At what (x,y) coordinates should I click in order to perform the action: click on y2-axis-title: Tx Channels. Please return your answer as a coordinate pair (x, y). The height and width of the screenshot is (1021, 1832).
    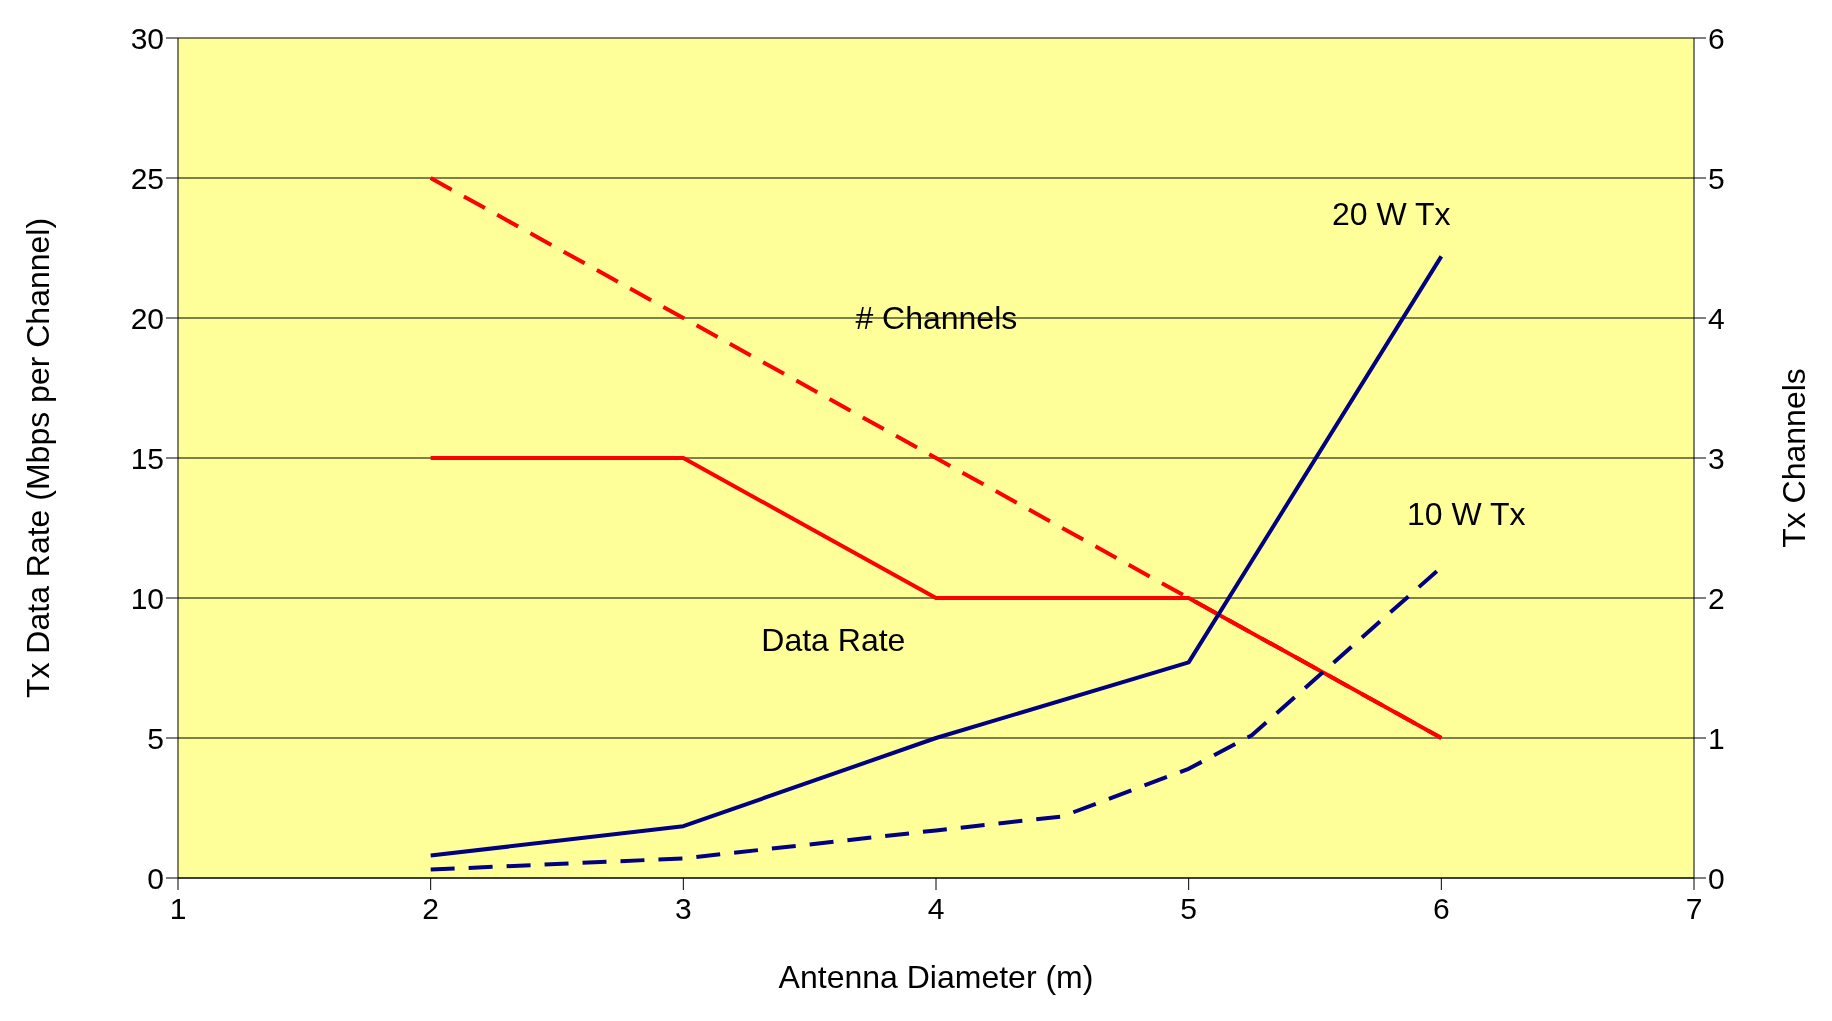
    Looking at the image, I should click on (1794, 458).